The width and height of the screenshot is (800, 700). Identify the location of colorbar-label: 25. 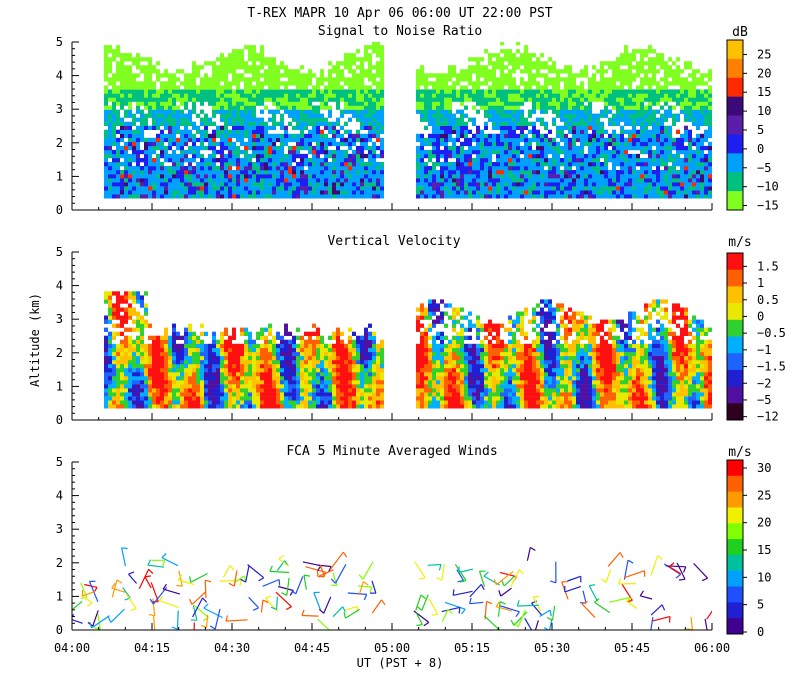
(764, 54).